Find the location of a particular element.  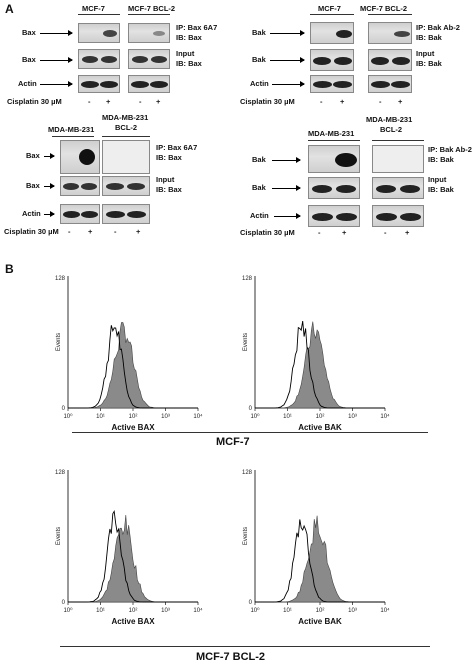

blot-actin-mda is located at coordinates (334, 216).